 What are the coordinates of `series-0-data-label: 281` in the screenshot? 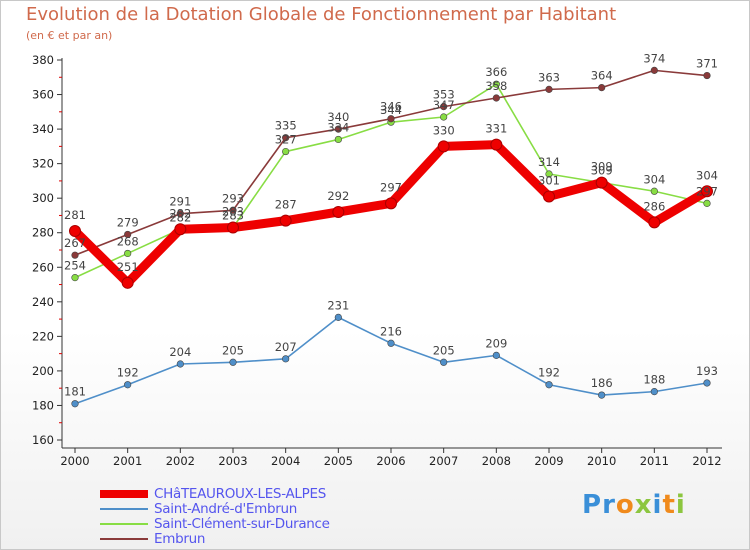 It's located at (75, 215).